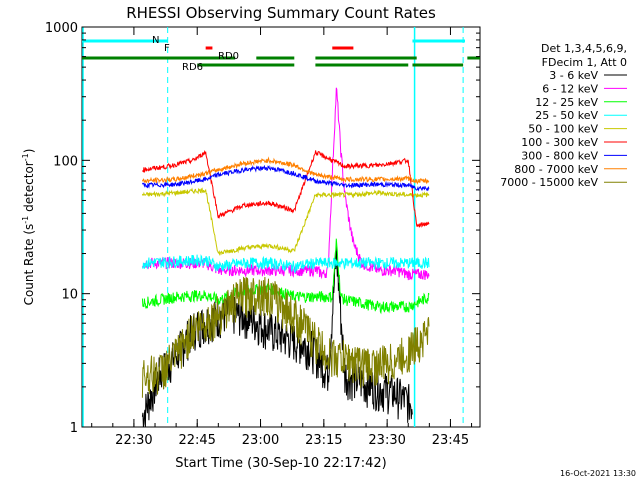  What do you see at coordinates (196, 440) in the screenshot?
I see `x-tick-label-1: 22:45` at bounding box center [196, 440].